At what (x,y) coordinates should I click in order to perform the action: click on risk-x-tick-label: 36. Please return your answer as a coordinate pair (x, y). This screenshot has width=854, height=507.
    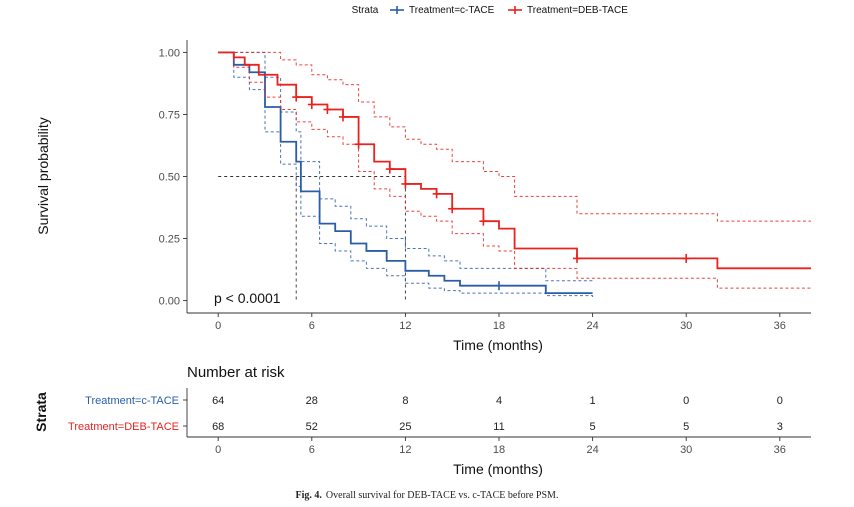
    Looking at the image, I should click on (780, 450).